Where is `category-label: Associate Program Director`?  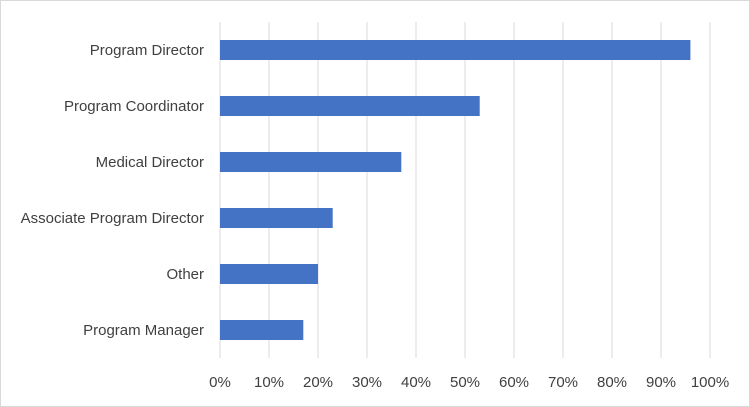
category-label: Associate Program Director is located at coordinates (112, 218).